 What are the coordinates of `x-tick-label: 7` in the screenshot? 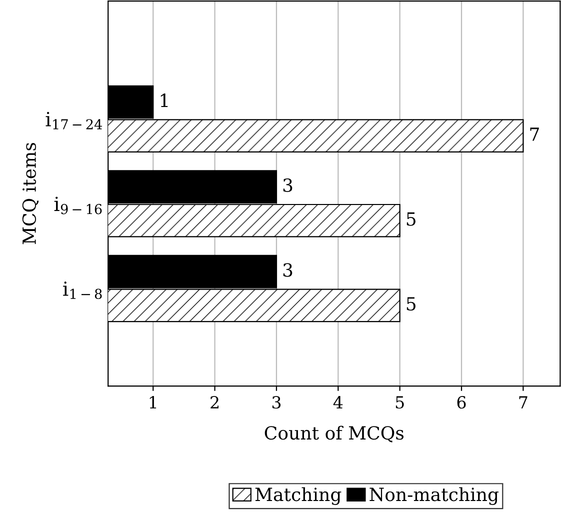 It's located at (523, 402).